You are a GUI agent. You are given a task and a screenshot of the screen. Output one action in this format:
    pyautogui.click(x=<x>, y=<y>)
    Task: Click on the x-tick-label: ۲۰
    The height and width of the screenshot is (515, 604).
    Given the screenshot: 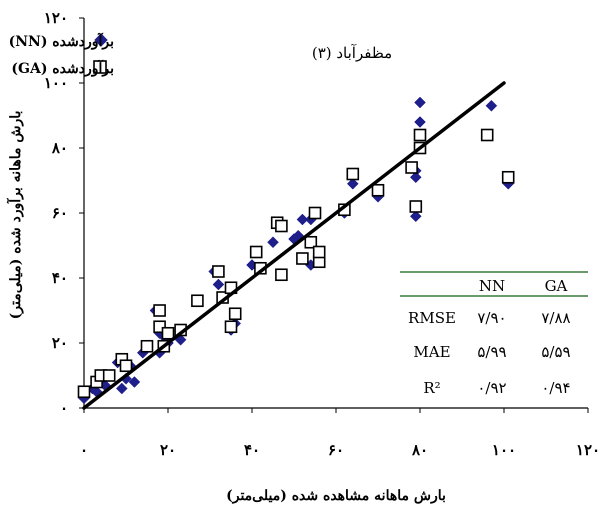 What is the action you would take?
    pyautogui.click(x=168, y=450)
    